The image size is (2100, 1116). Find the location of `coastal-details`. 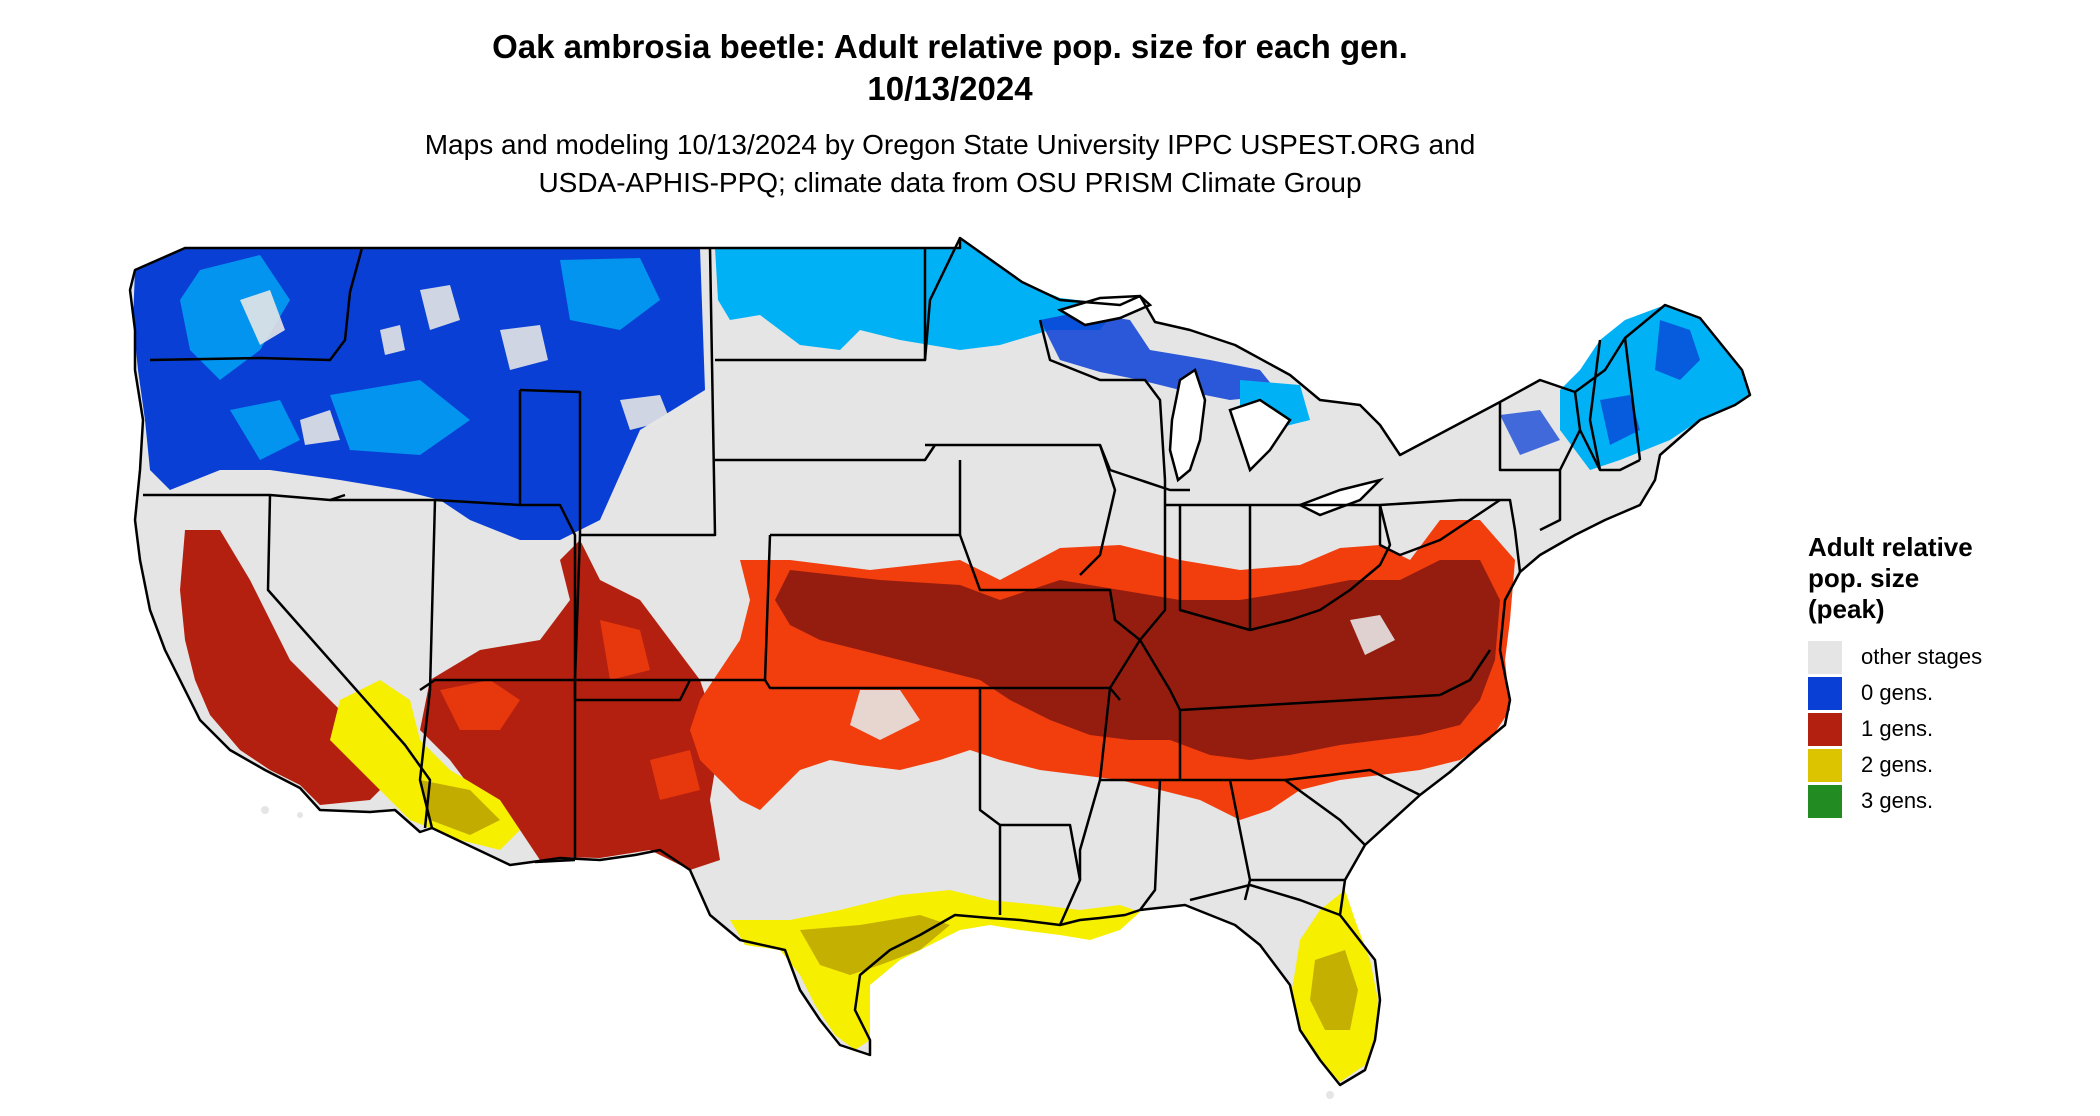

coastal-details is located at coordinates (797, 952).